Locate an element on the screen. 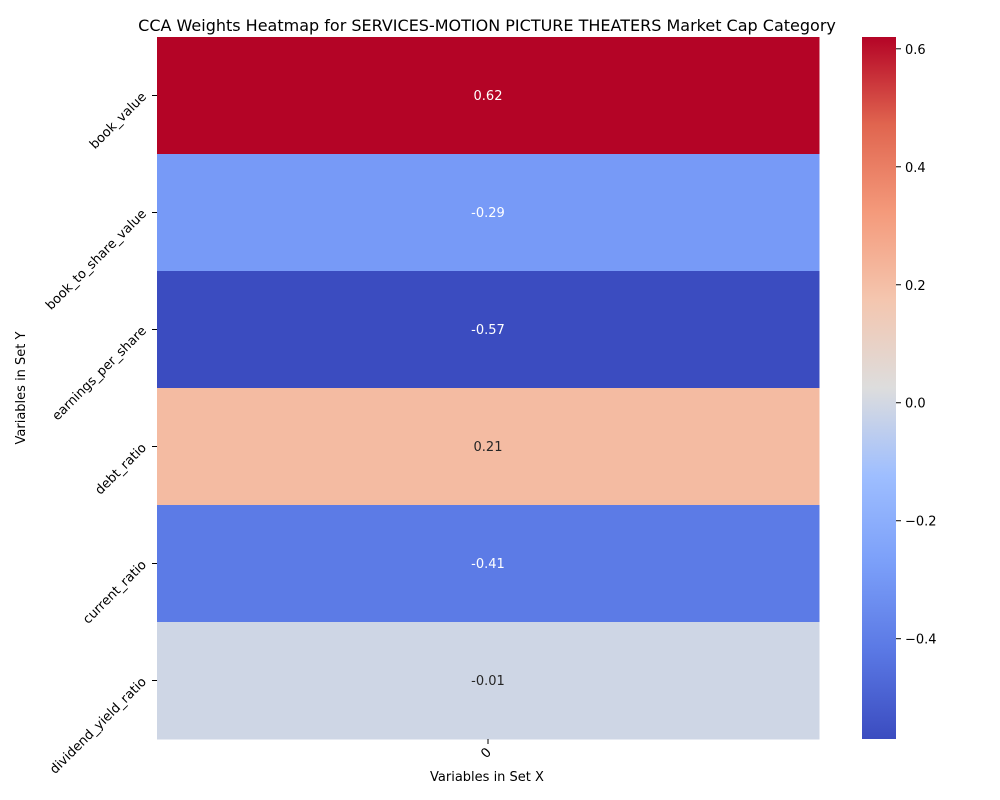  y-axis-label: Variables in Set Y is located at coordinates (21, 387).